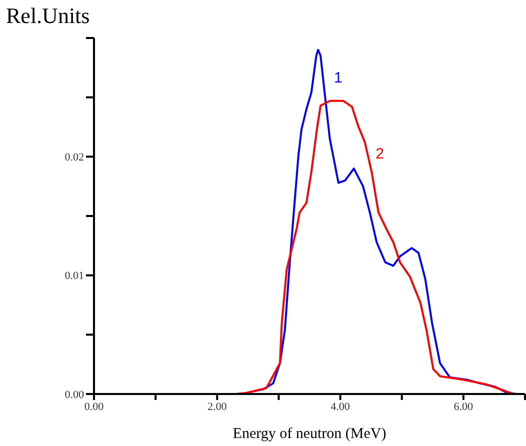  What do you see at coordinates (94, 406) in the screenshot?
I see `x-tick-label: 0.00` at bounding box center [94, 406].